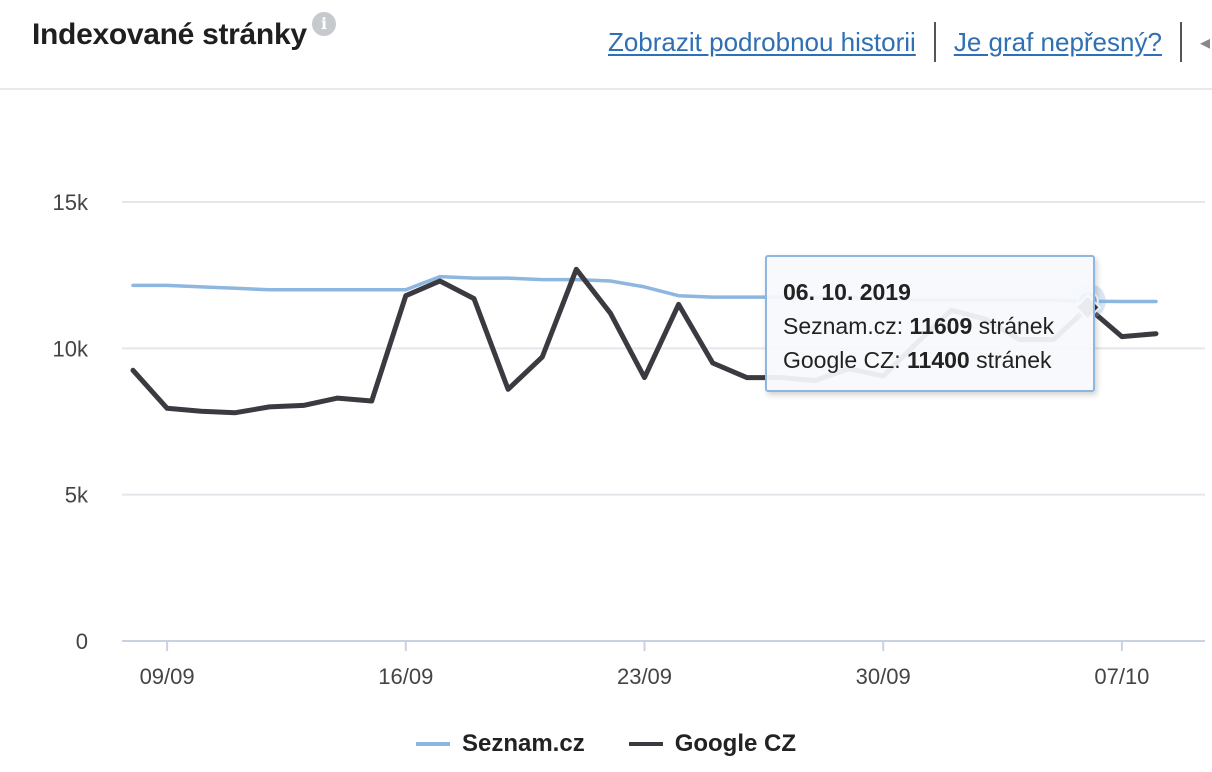 Image resolution: width=1212 pixels, height=772 pixels. What do you see at coordinates (1014, 360) in the screenshot?
I see `tooltip-google-unit: stránek` at bounding box center [1014, 360].